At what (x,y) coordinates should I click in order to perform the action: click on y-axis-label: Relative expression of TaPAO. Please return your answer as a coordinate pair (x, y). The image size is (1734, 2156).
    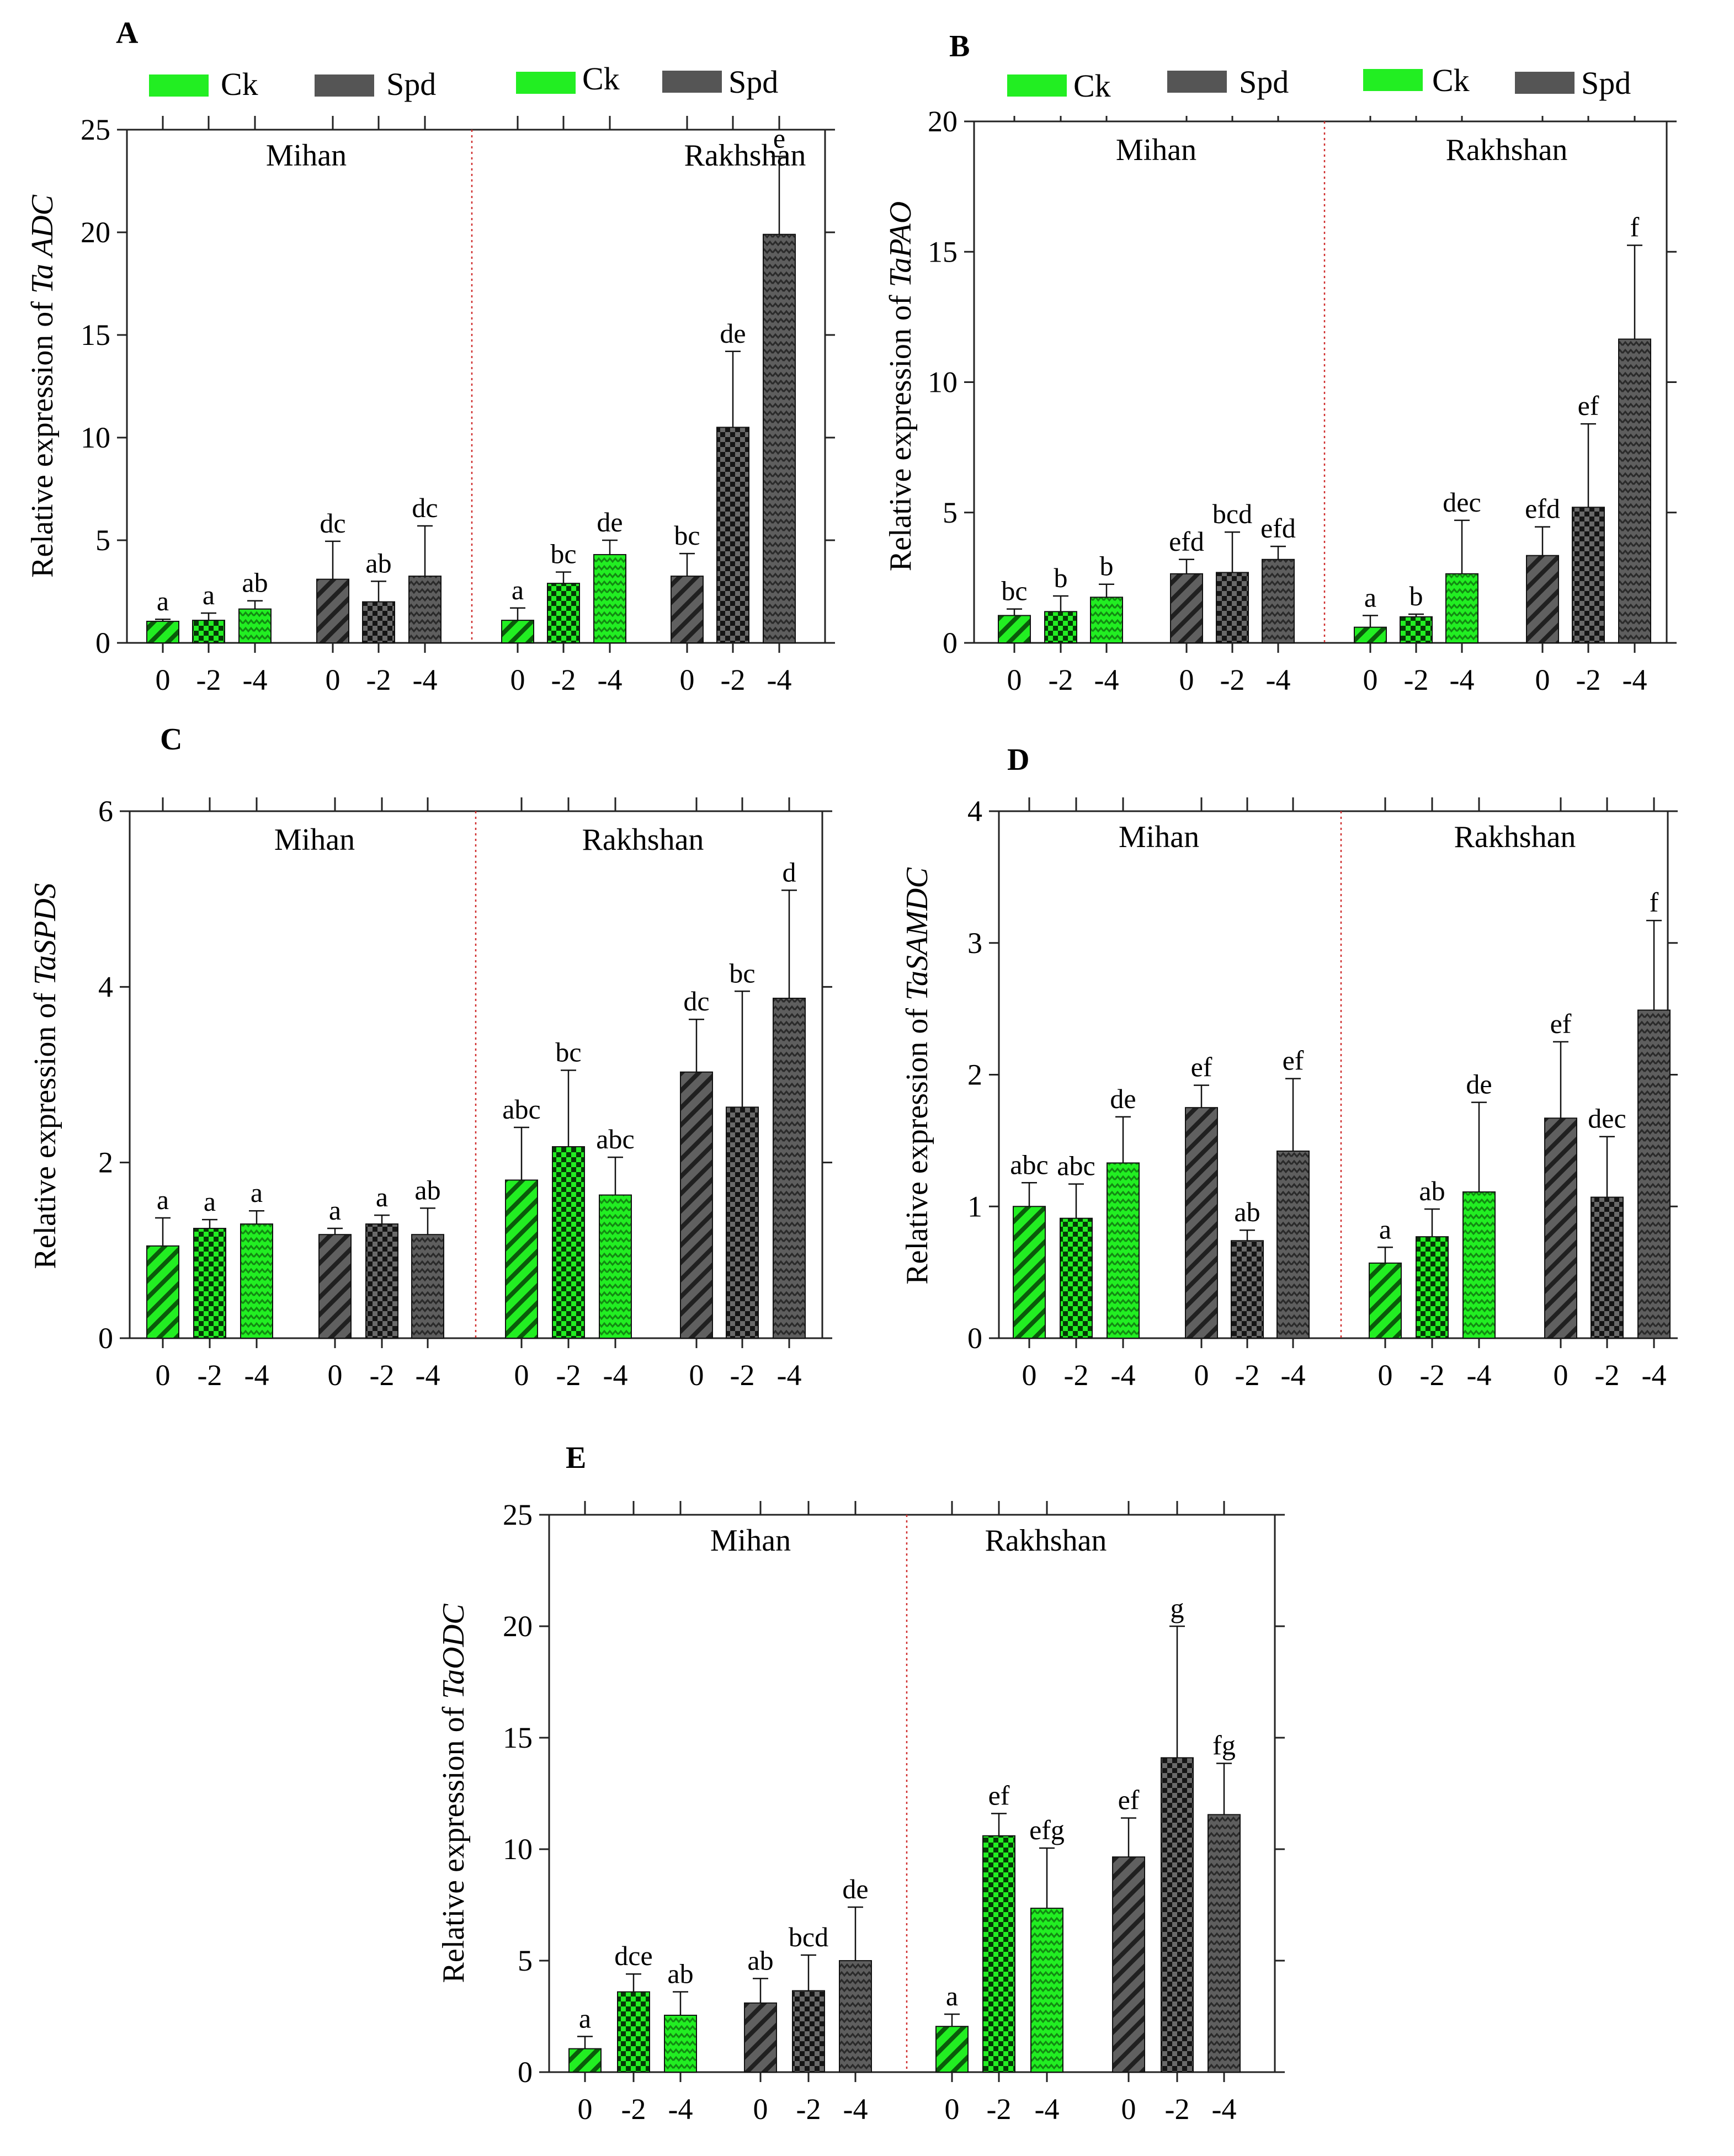
    Looking at the image, I should click on (901, 386).